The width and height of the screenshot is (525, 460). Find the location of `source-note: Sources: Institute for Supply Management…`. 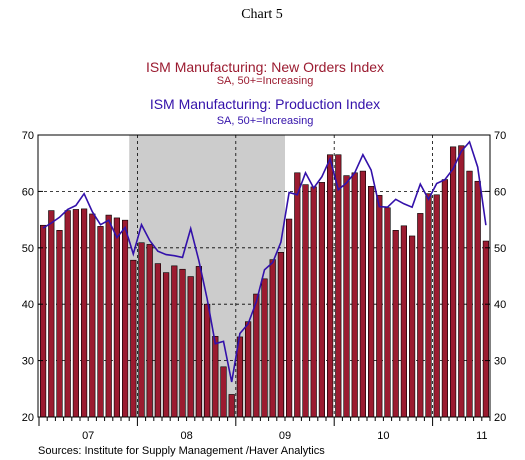

source-note: Sources: Institute for Supply Management… is located at coordinates (181, 451).